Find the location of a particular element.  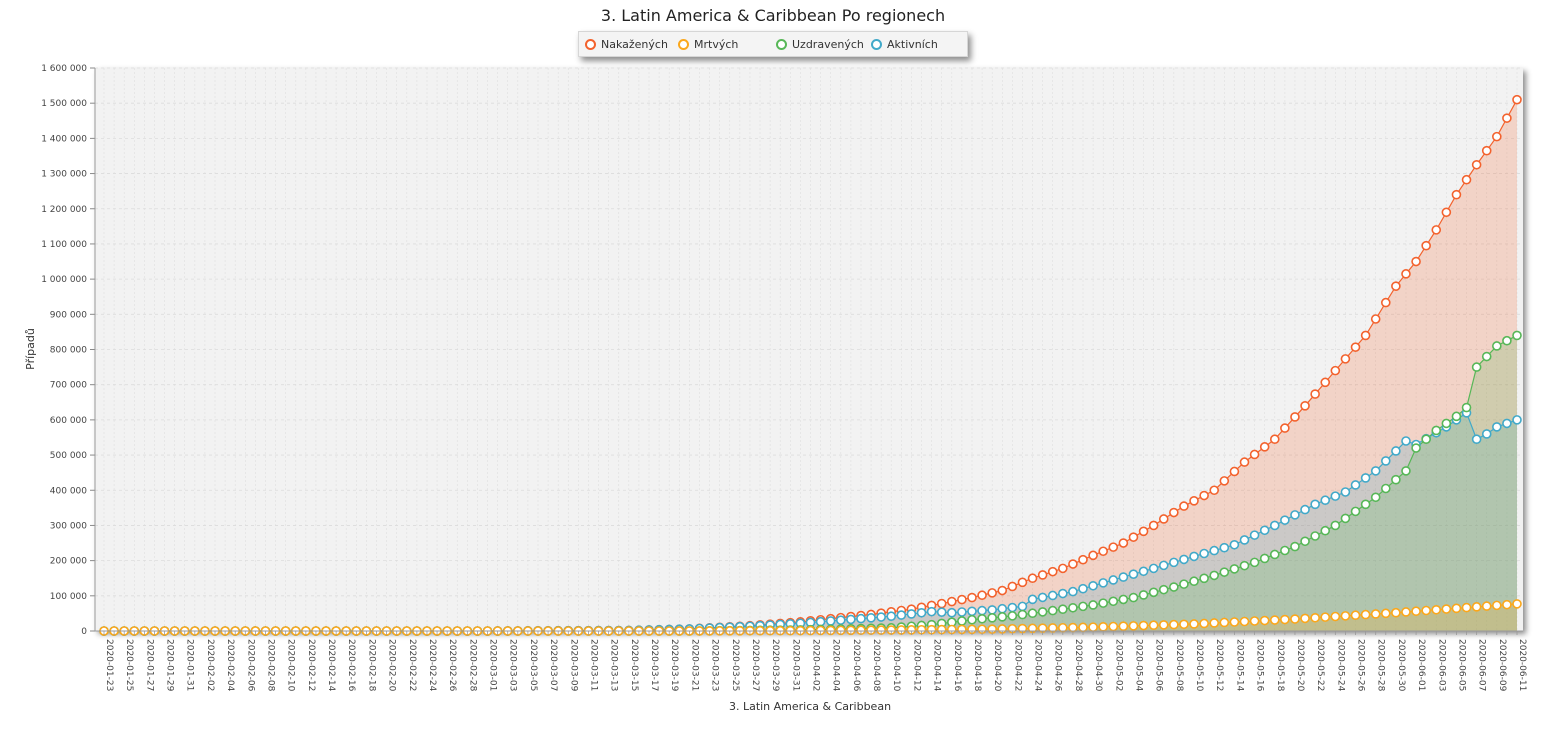

legend-item-aktivnich: Aktivních is located at coordinates (904, 44).